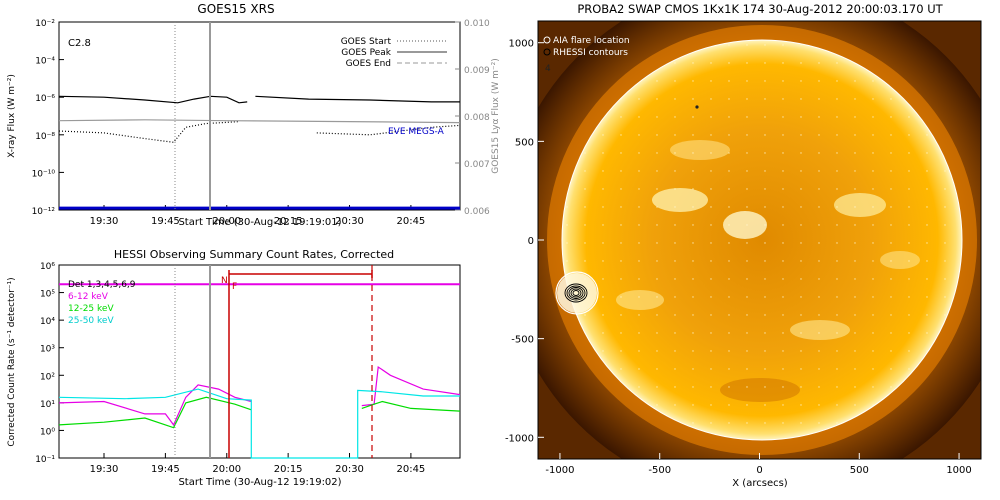 This screenshot has height=500, width=1000. Describe the element at coordinates (224, 281) in the screenshot. I see `flag-n-label: N` at that location.